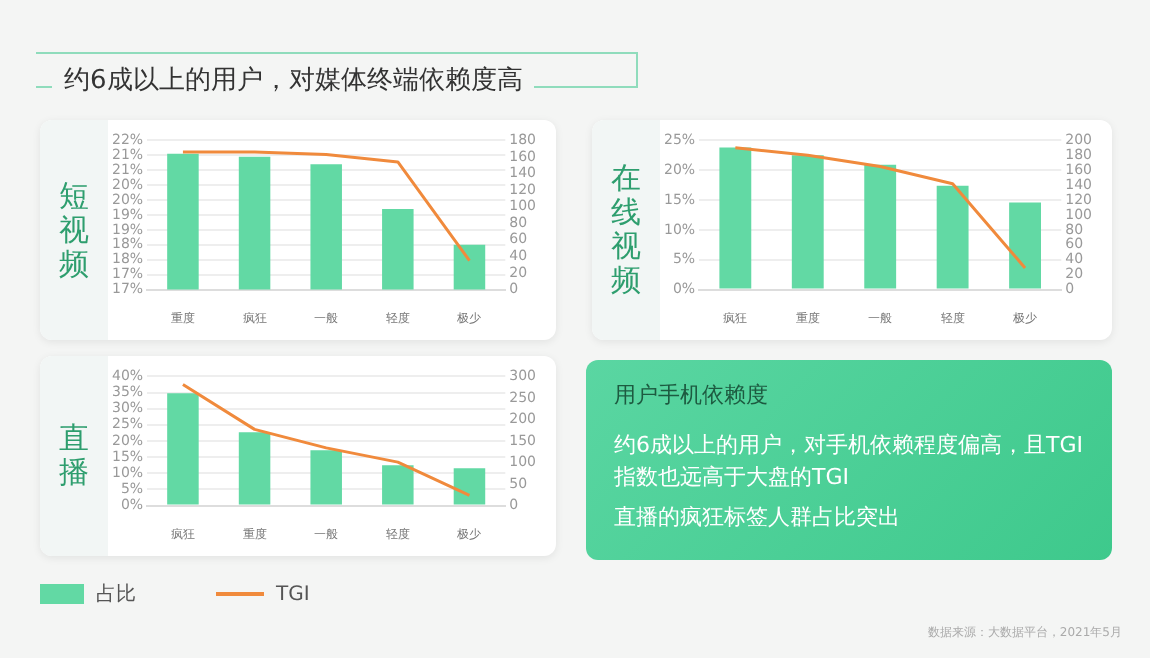 The height and width of the screenshot is (658, 1150). I want to click on text: 约6成以上的用户，对手机依赖程度偏高，且TGI指数也远高于大盘的TGI, so click(849, 462).